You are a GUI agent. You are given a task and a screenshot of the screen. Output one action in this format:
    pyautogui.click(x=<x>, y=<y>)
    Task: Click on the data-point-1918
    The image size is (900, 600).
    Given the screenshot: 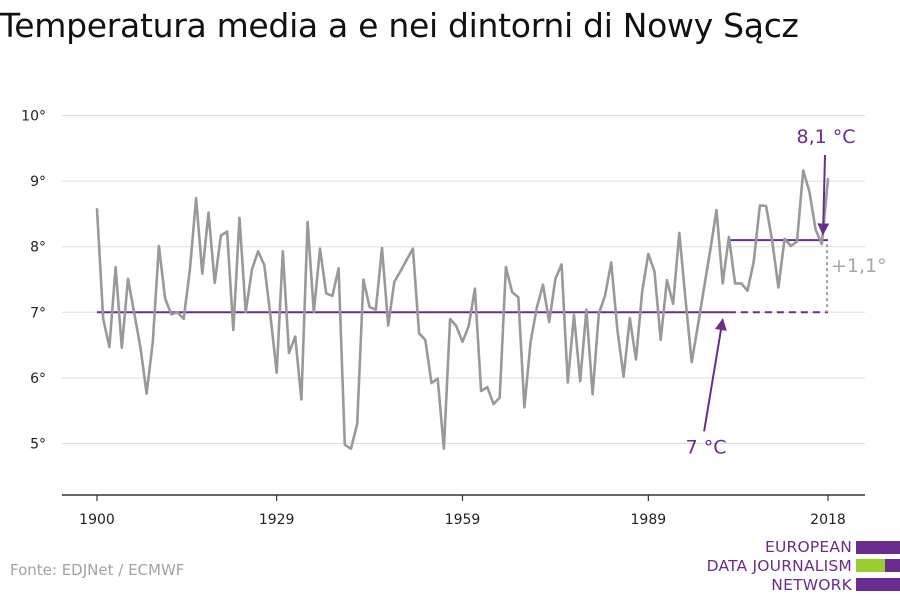 What is the action you would take?
    pyautogui.click(x=208, y=212)
    